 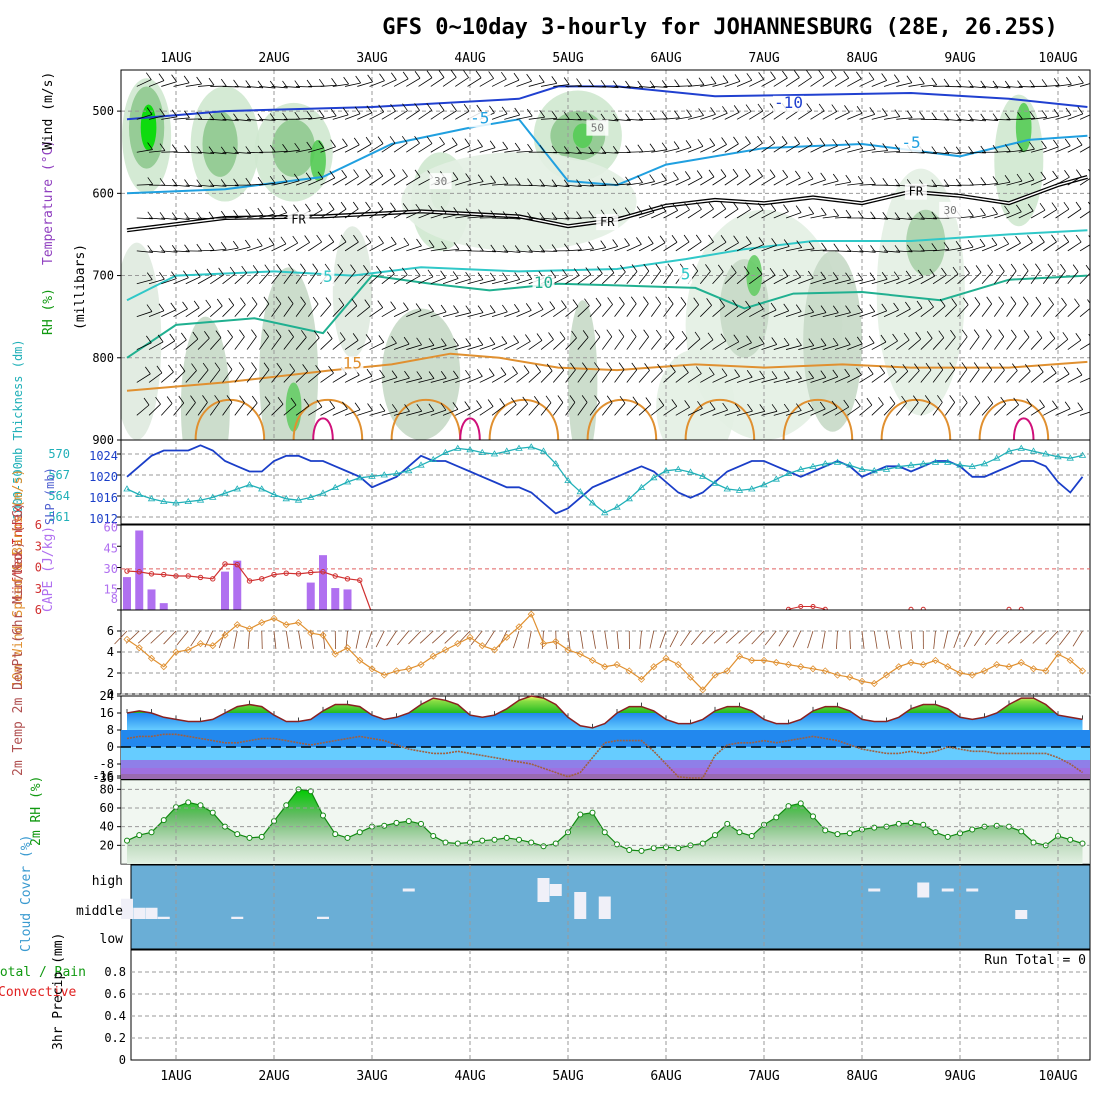 What do you see at coordinates (107, 808) in the screenshot?
I see `axis-tick-label: 60` at bounding box center [107, 808].